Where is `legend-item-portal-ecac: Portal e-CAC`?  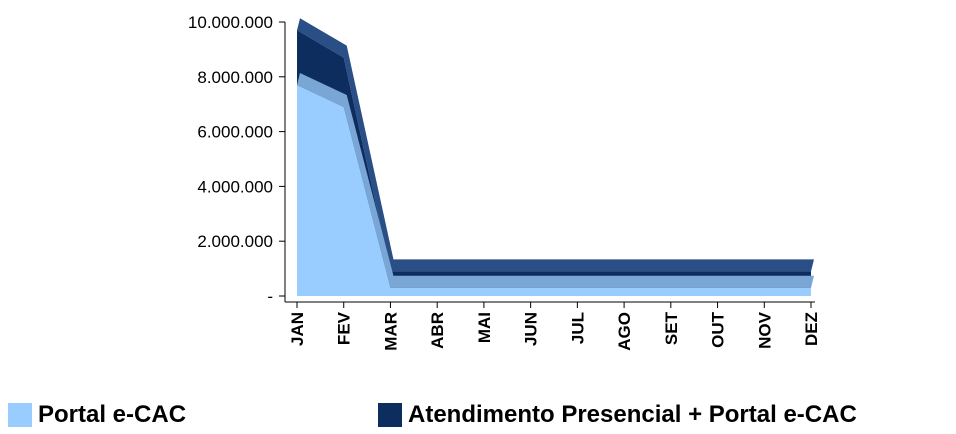 legend-item-portal-ecac: Portal e-CAC is located at coordinates (97, 415).